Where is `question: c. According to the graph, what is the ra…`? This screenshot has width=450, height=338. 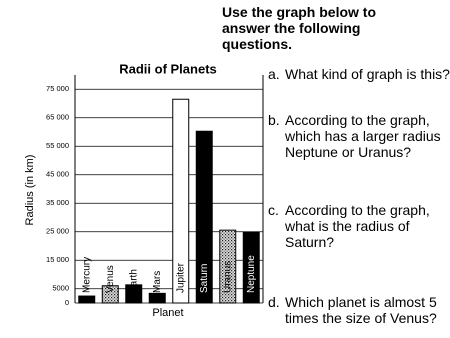
question: c. According to the graph, what is the ra… is located at coordinates (359, 226).